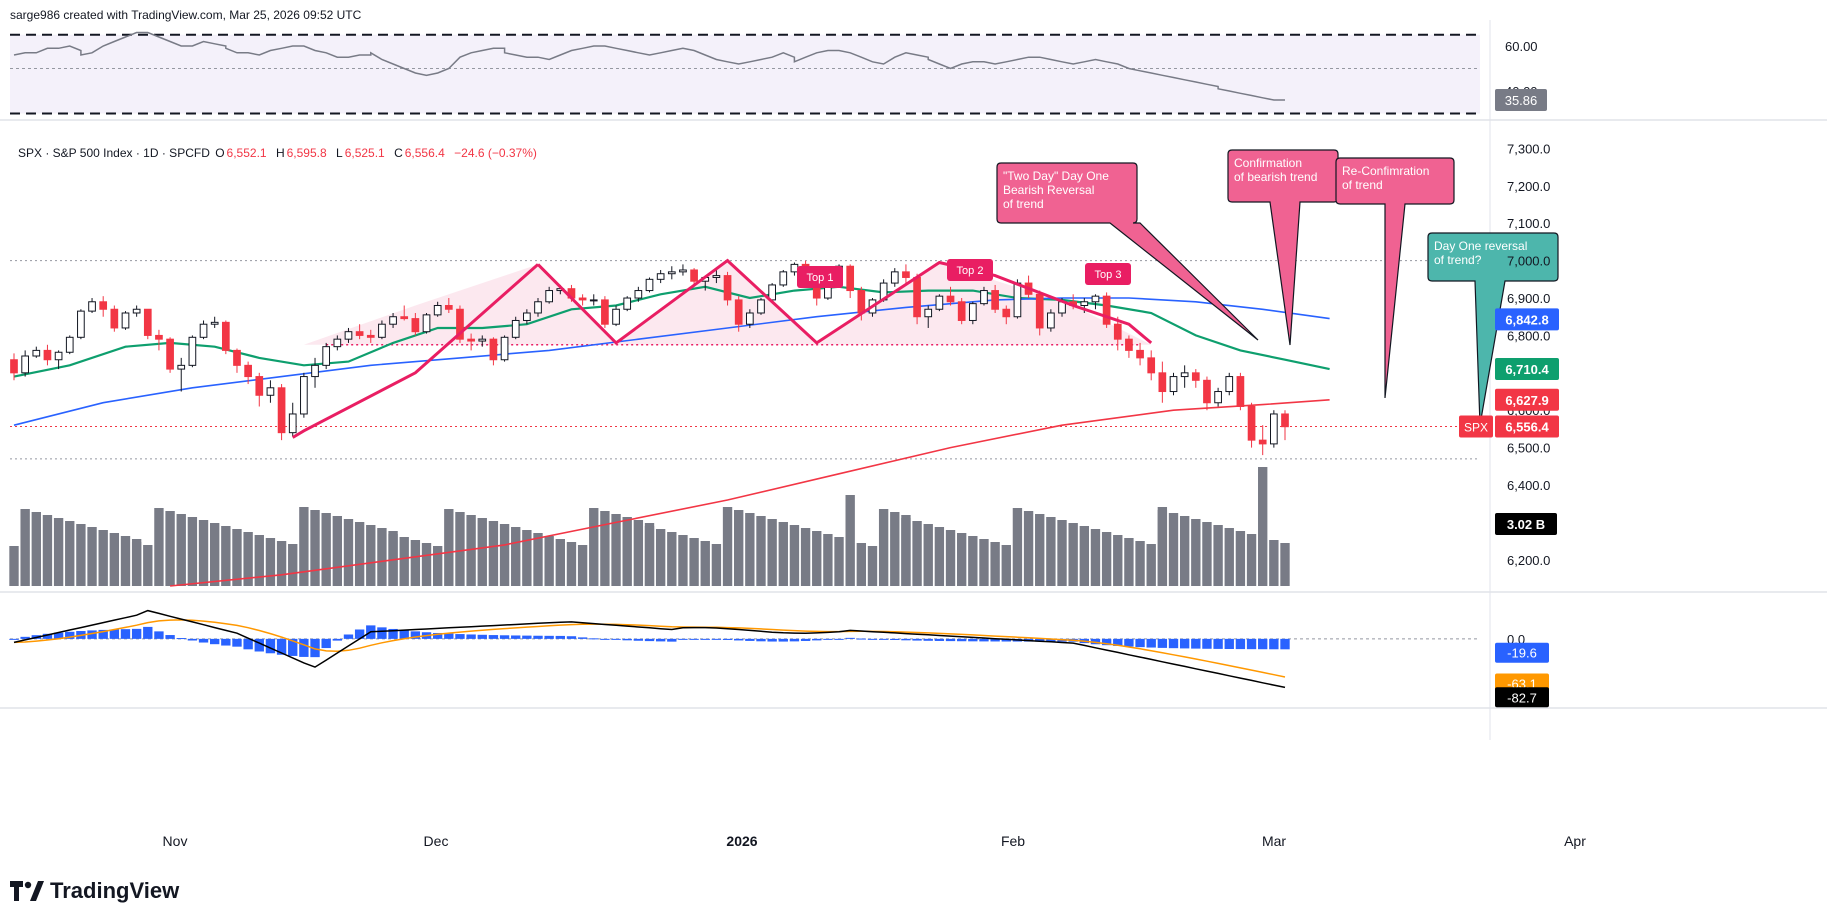  Describe the element at coordinates (1528, 485) in the screenshot. I see `price-tick-label: 6,400.0` at that location.